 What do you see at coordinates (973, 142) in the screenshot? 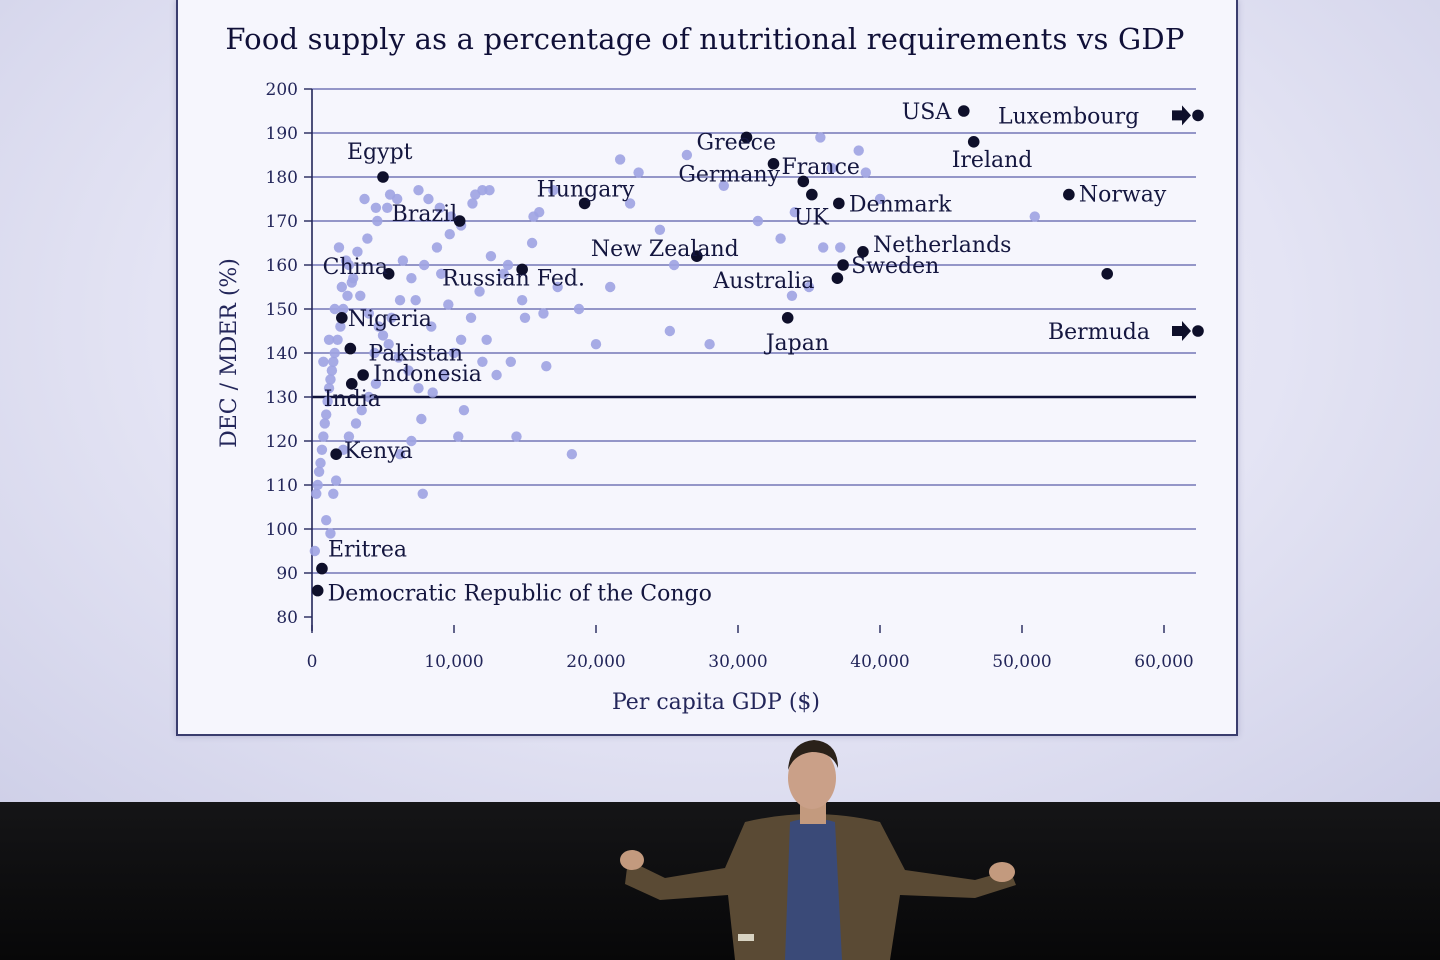
I see `point-ireland` at bounding box center [973, 142].